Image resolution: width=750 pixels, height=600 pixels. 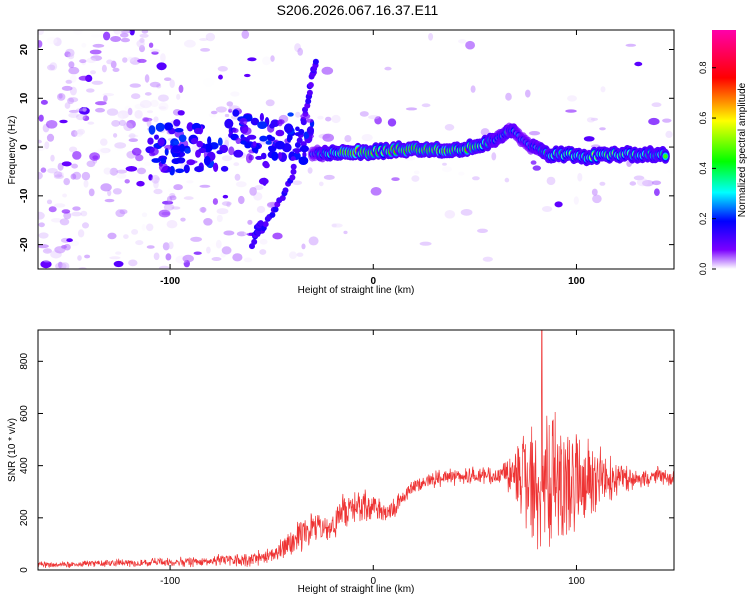 I want to click on snr-x-tick-label: 0, so click(x=373, y=581).